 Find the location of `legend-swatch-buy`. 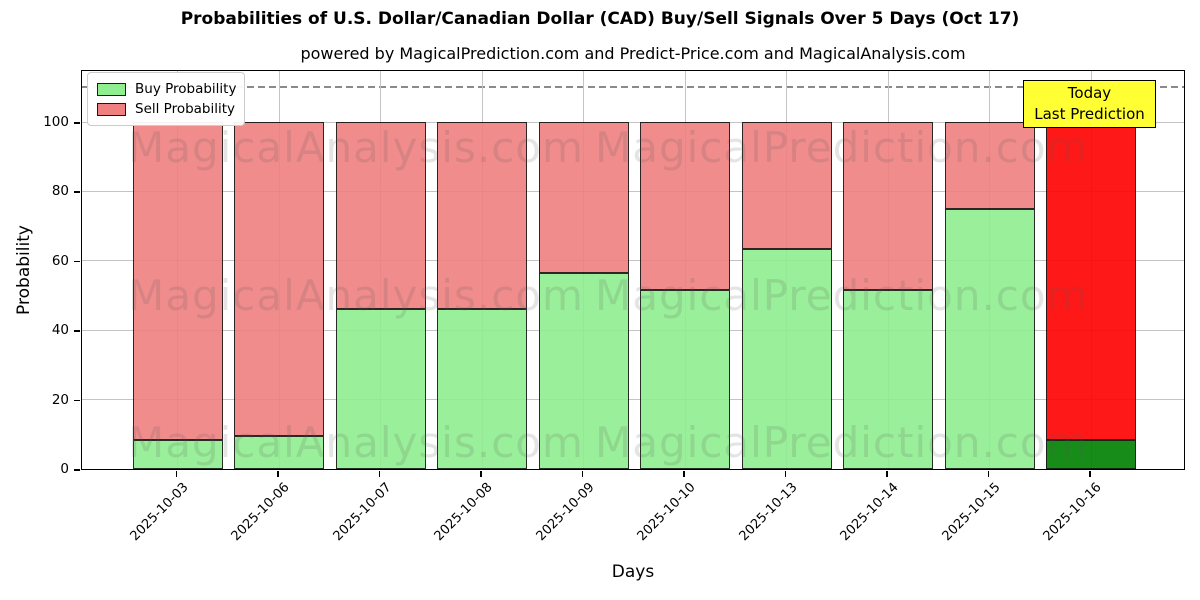

legend-swatch-buy is located at coordinates (111, 89).